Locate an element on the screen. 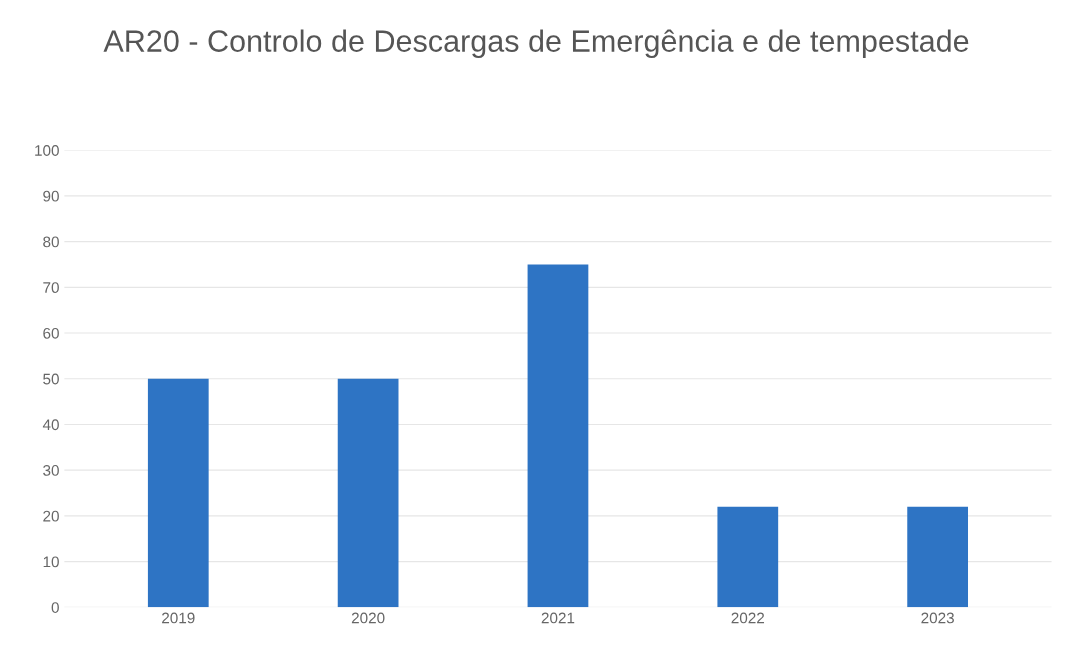 The image size is (1073, 653). y-tick-label: 10 is located at coordinates (51, 562).